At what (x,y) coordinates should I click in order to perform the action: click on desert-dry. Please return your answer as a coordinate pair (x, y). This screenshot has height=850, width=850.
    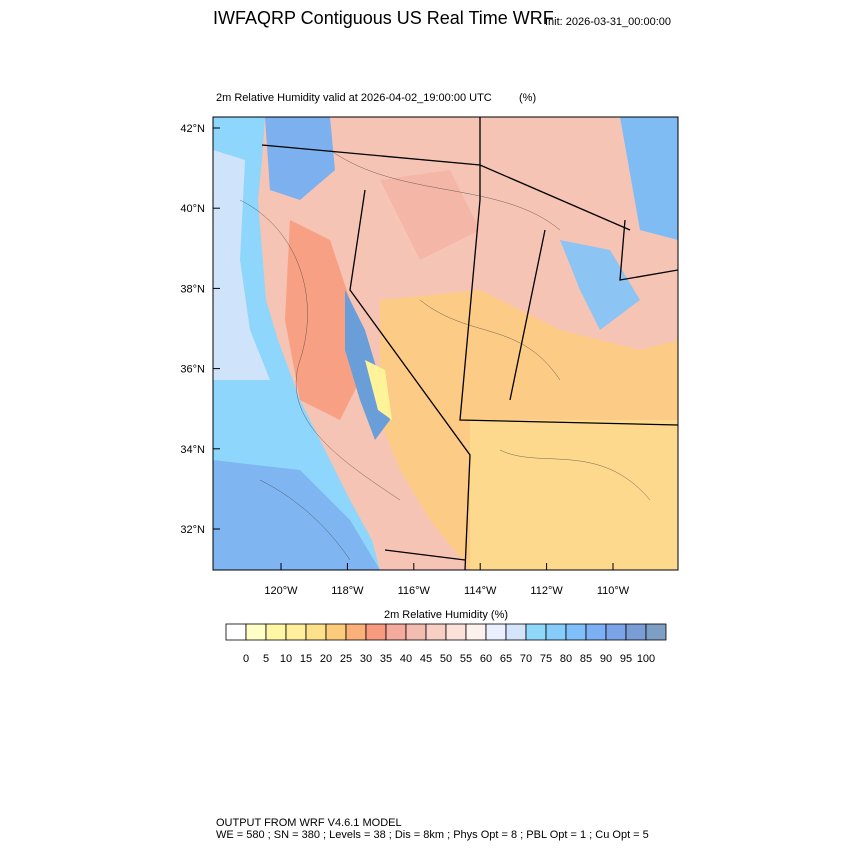
    Looking at the image, I should click on (378, 390).